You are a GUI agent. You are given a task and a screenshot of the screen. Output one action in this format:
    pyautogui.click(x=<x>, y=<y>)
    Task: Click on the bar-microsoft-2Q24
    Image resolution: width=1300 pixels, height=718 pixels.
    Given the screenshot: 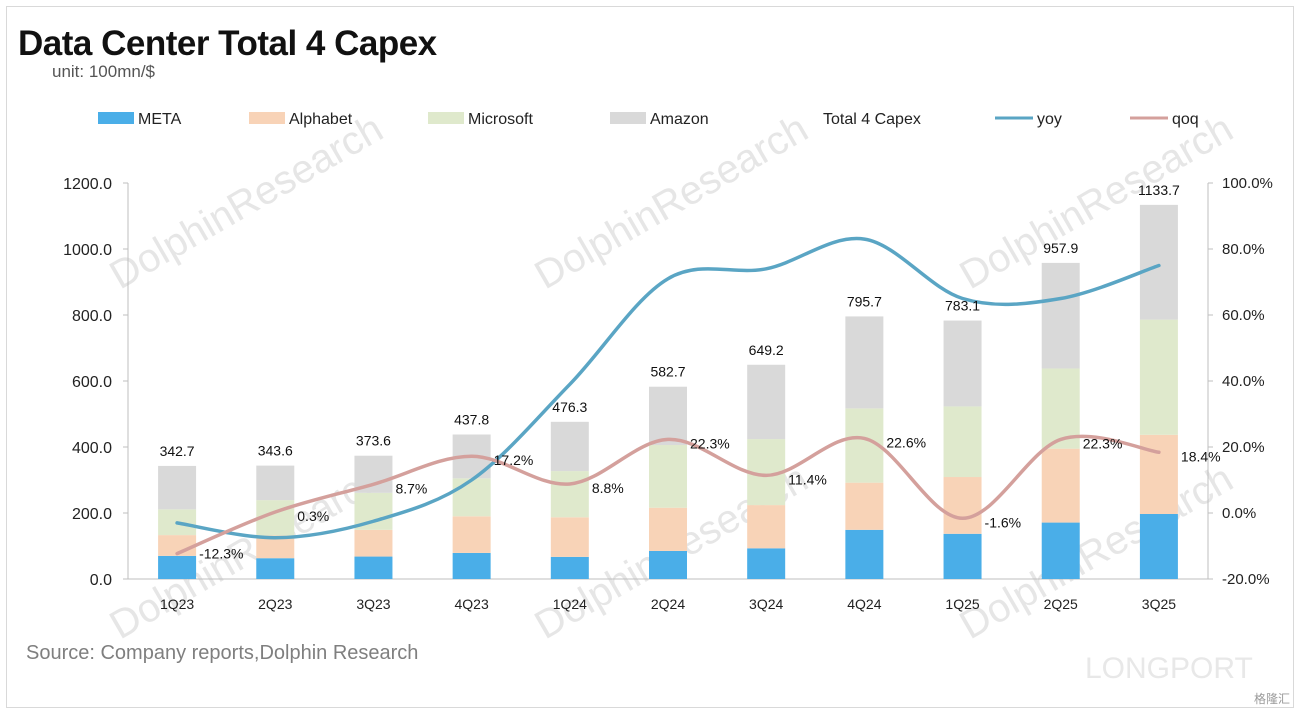 What is the action you would take?
    pyautogui.click(x=668, y=476)
    